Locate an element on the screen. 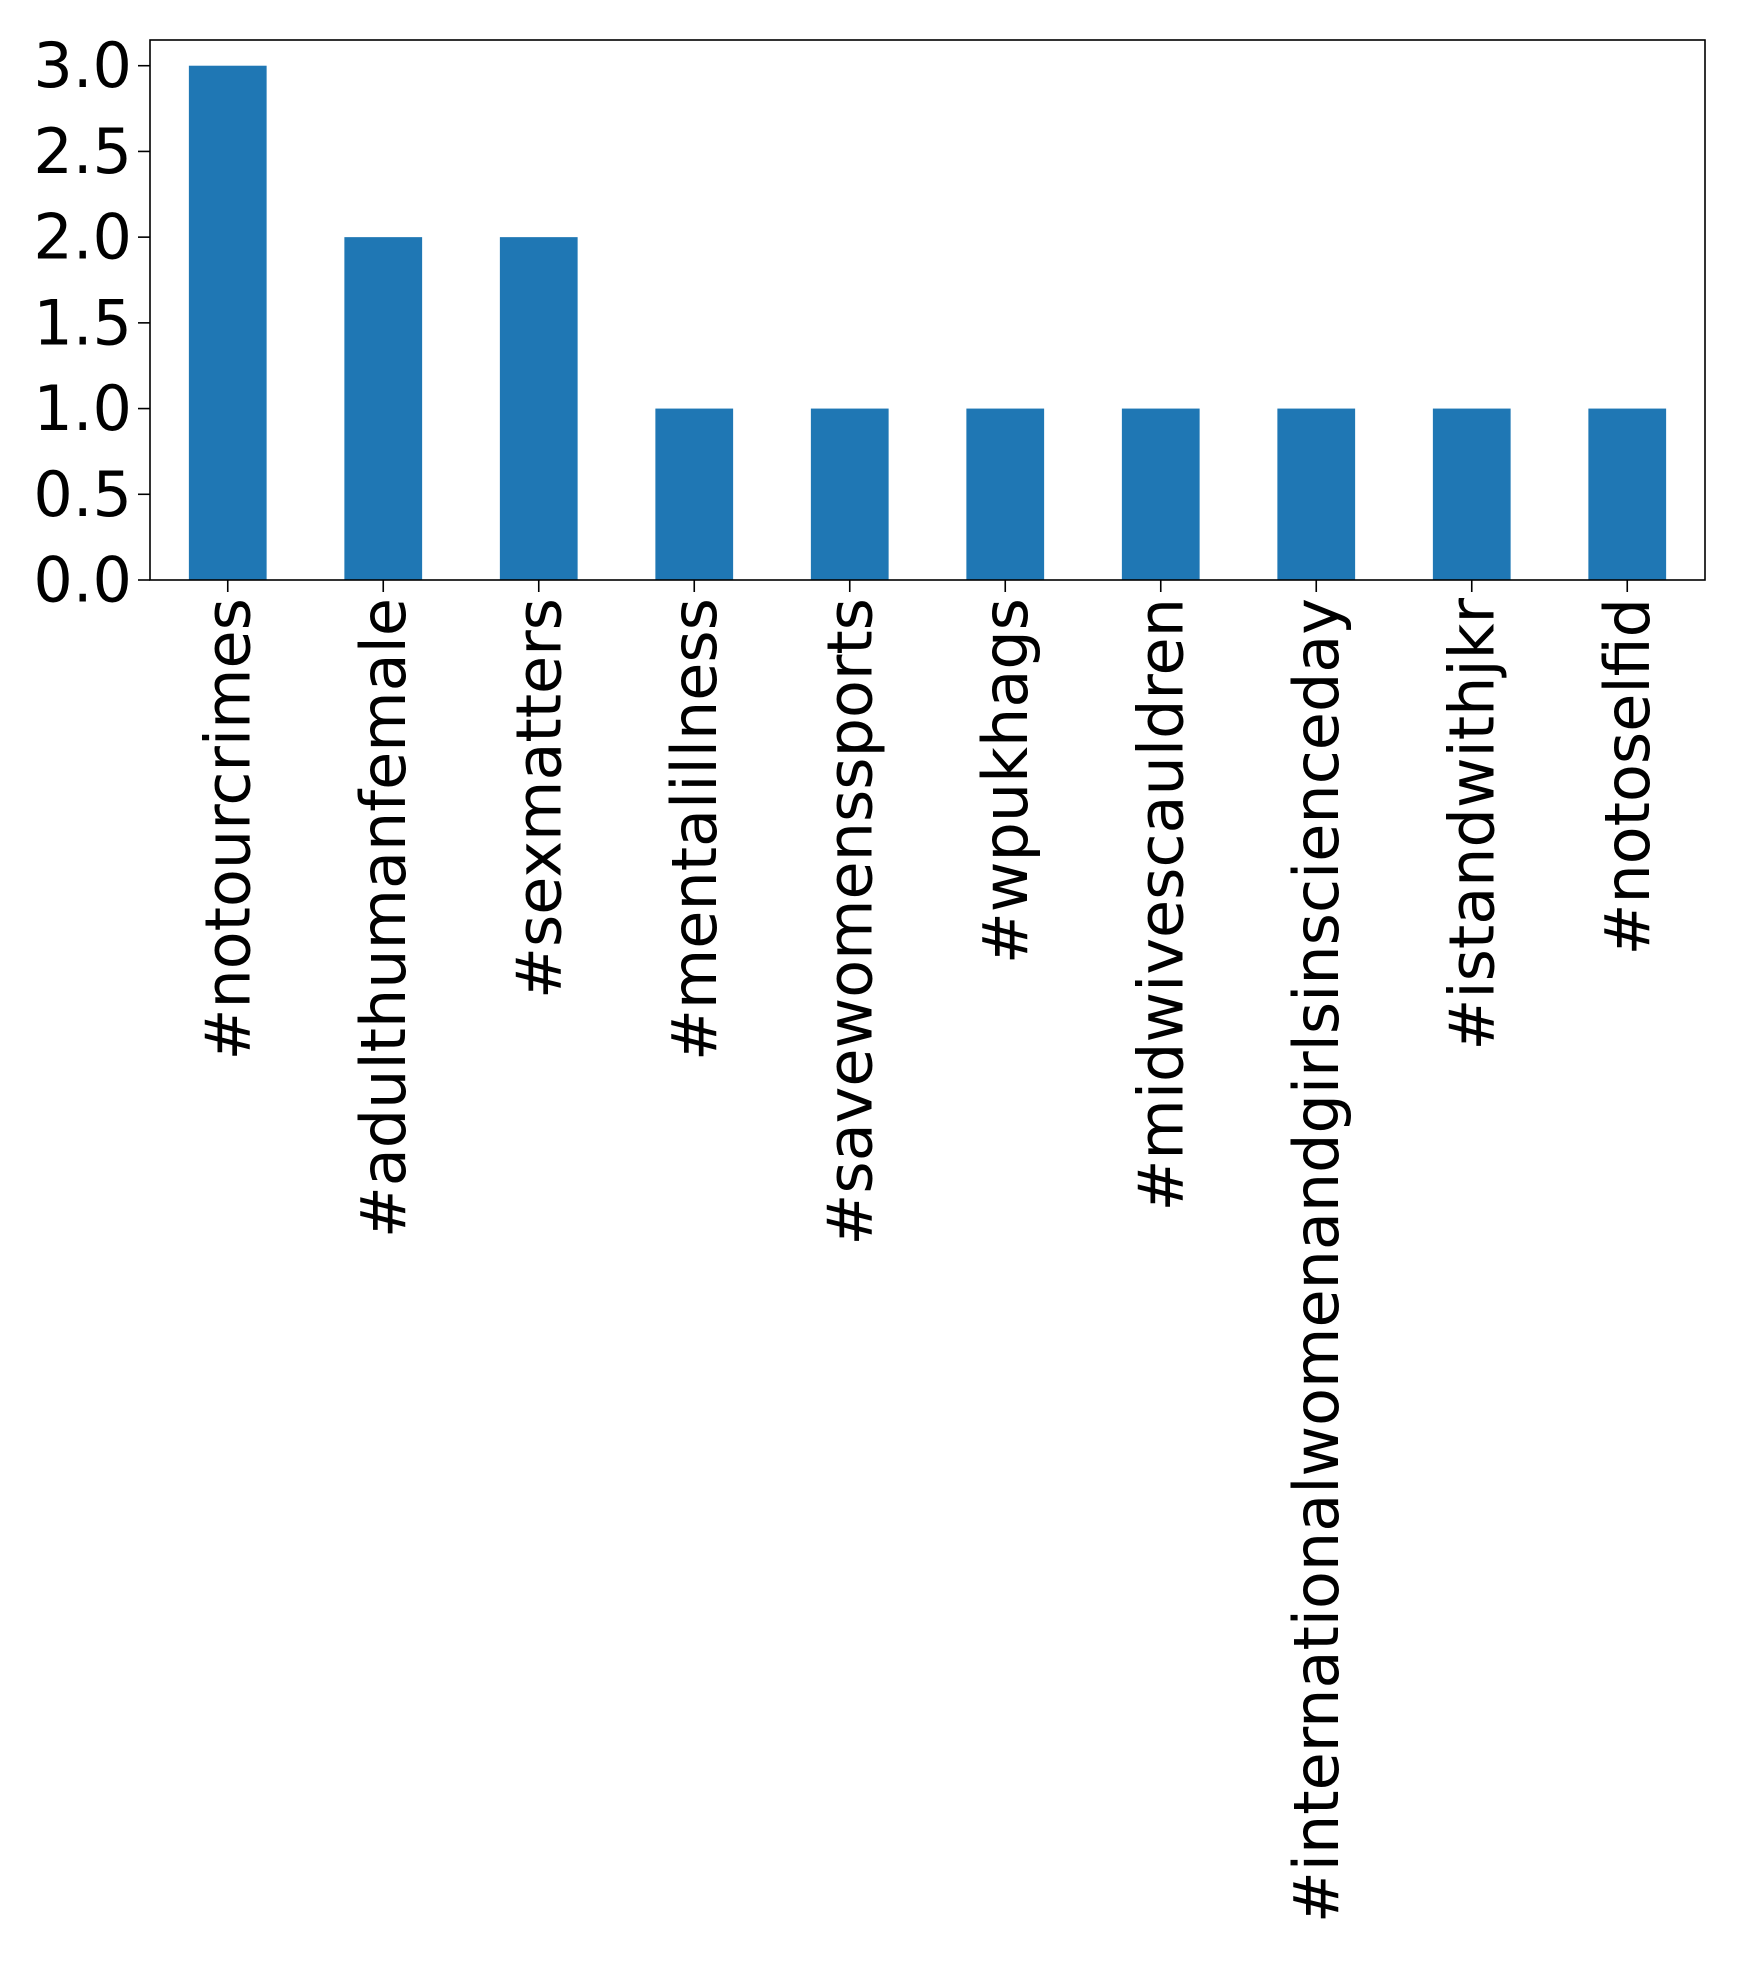 The height and width of the screenshot is (1963, 1739). x-tick-label: #savewomenssports is located at coordinates (849, 922).